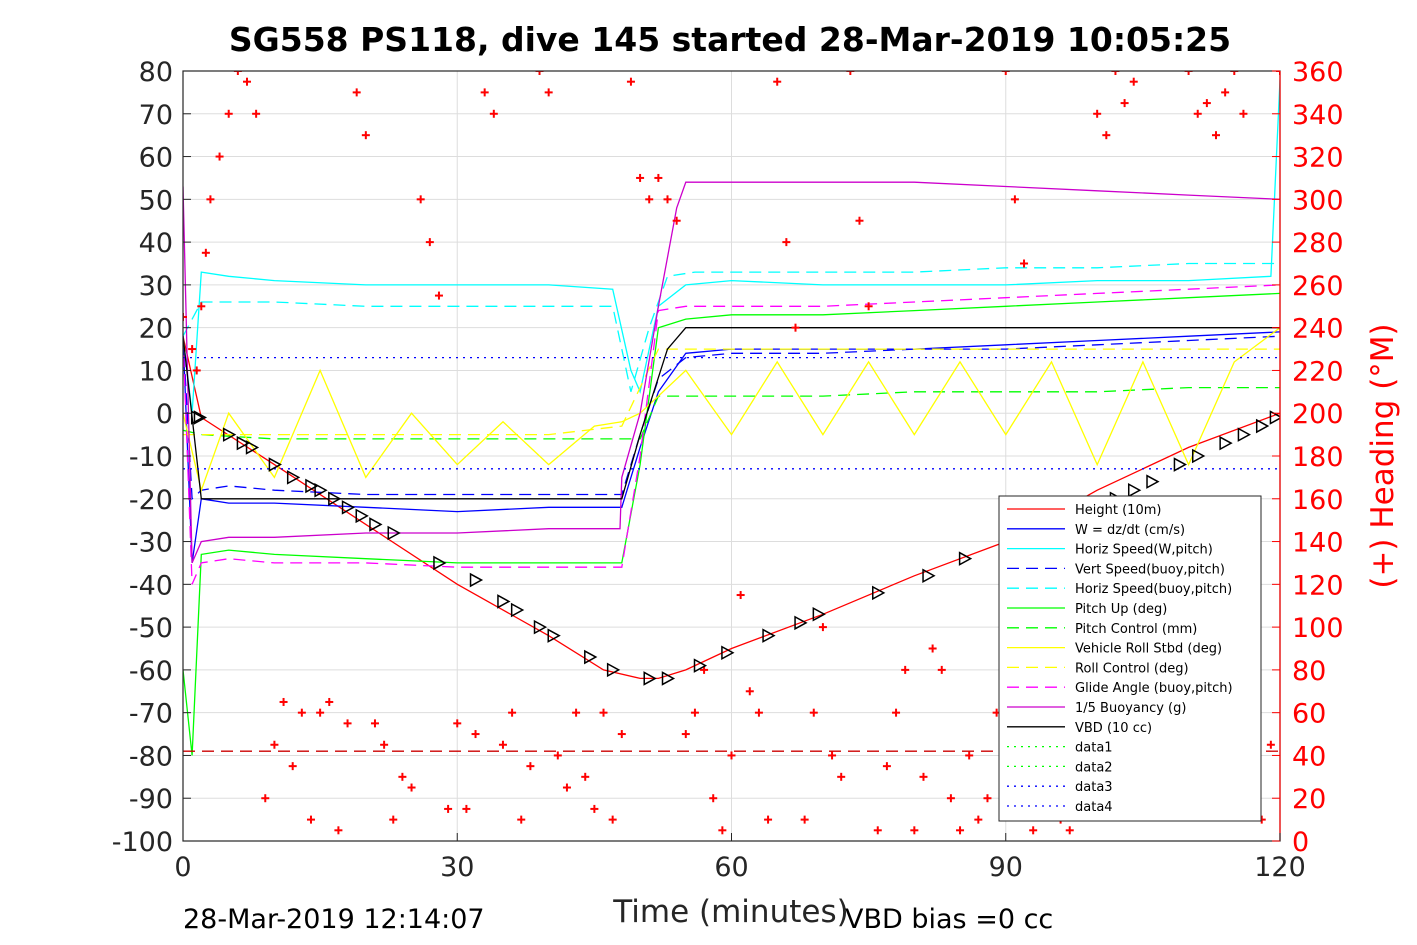 The width and height of the screenshot is (1417, 945). What do you see at coordinates (1309, 756) in the screenshot?
I see `right-tick-label: 40` at bounding box center [1309, 756].